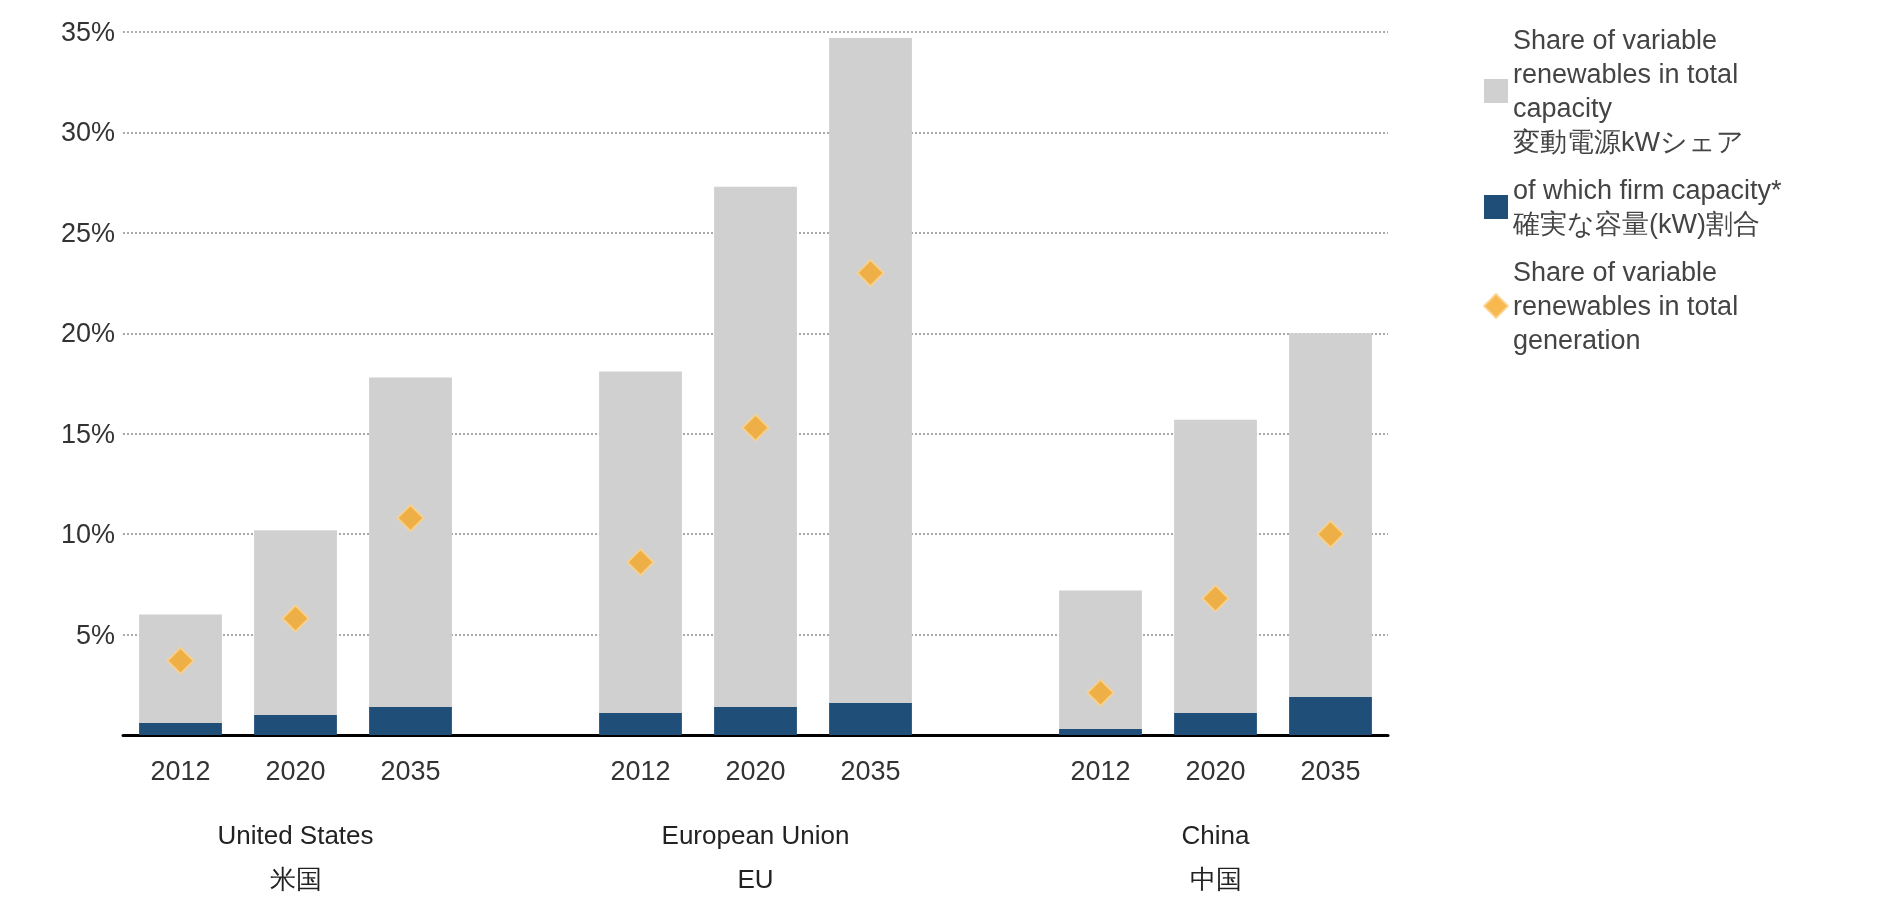 The image size is (1878, 902). Describe the element at coordinates (1215, 857) in the screenshot. I see `text: China 中国` at that location.